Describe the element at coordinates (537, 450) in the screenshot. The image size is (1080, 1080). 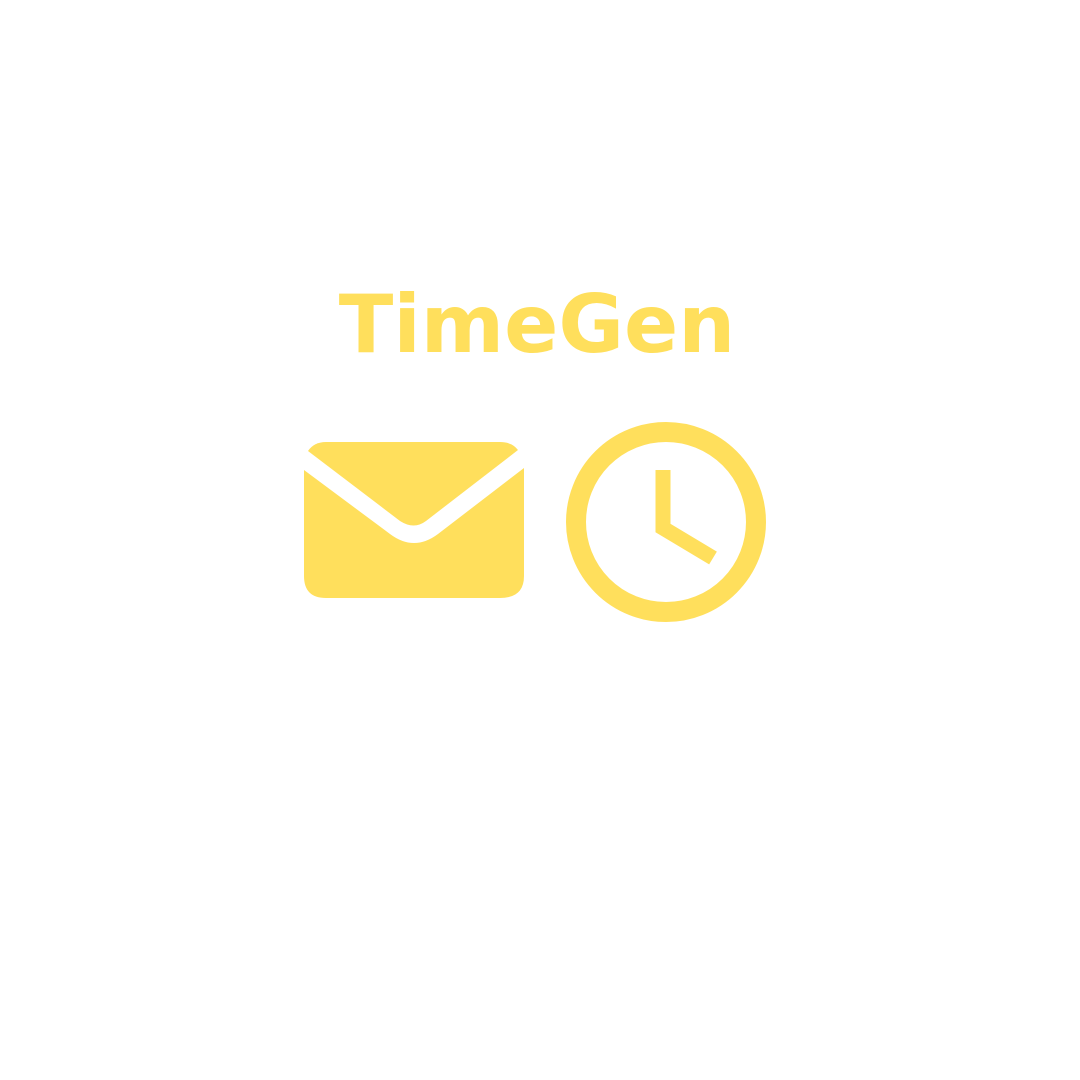
I see `logo: TimeGen` at that location.